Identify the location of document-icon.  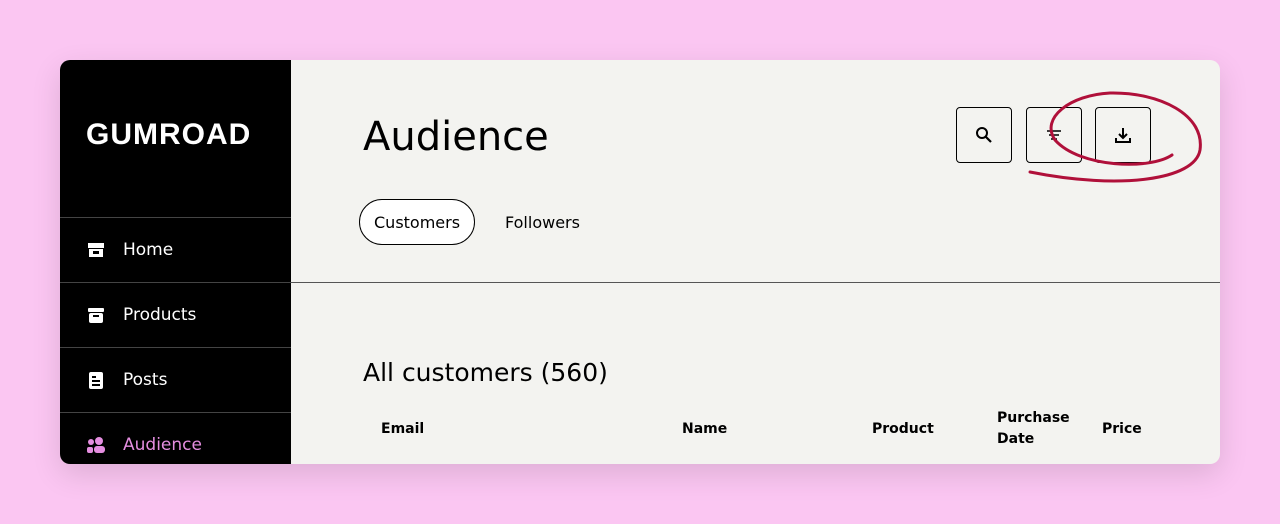
(96, 380).